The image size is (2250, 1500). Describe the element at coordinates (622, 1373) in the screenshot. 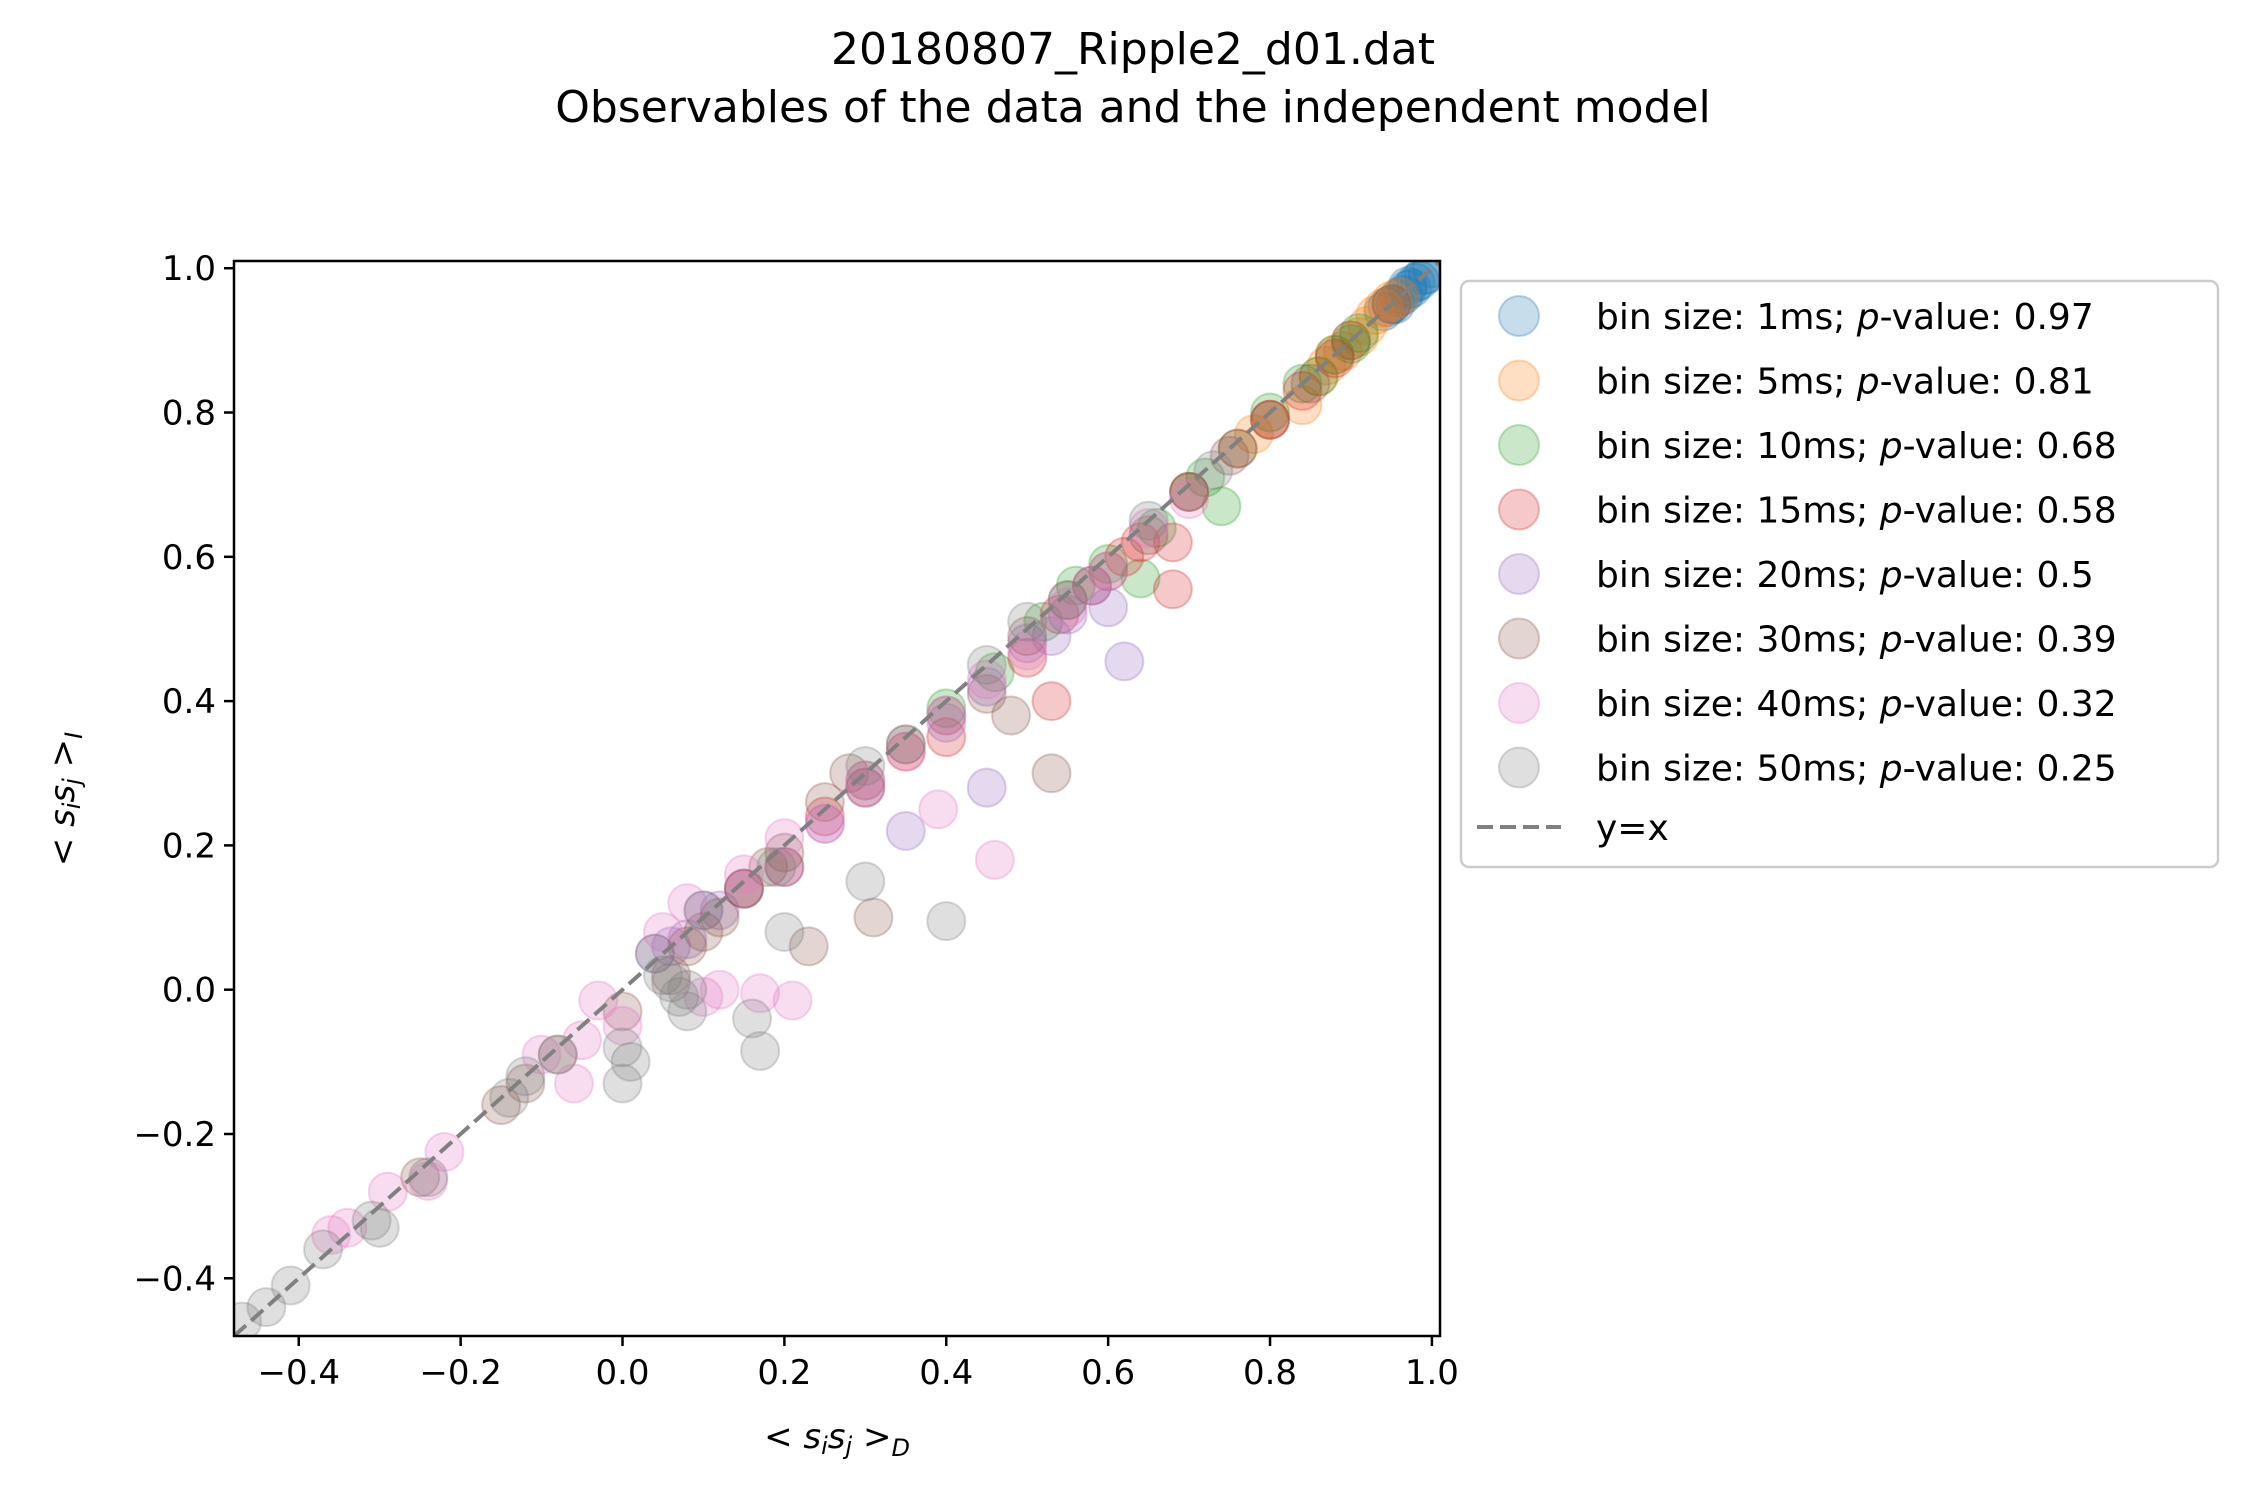

I see `x-tick-label: 0.0` at that location.